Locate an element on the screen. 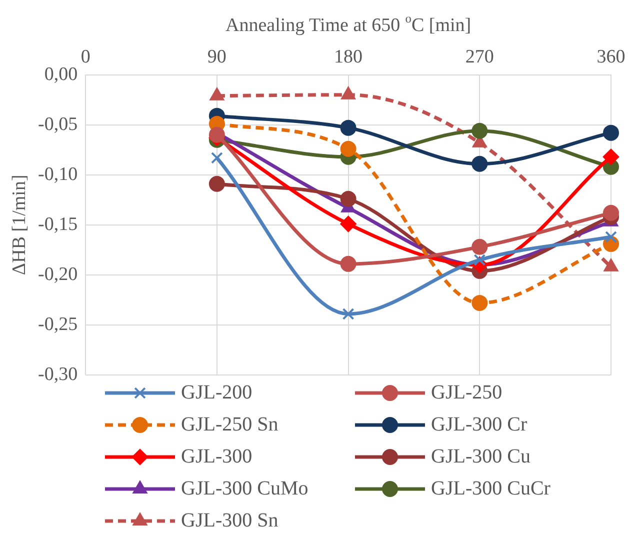 This screenshot has height=540, width=641. y-tick-label: -0,05 is located at coordinates (58, 124).